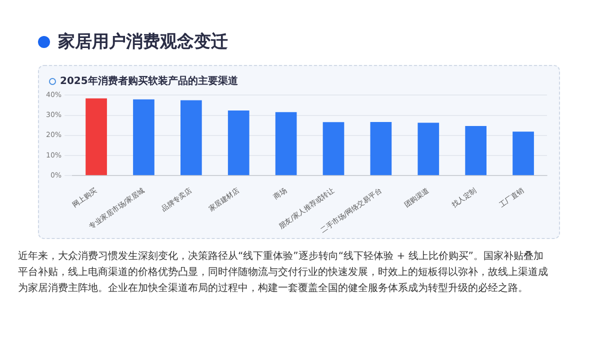  I want to click on text: 近年来，大众消费习惯发生深刻变化，决策路径从“线下重体验”逐步转向“线下轻体验 + 线上比价购买”。国家补贴叠加平台补贴，线上电商渠道的价格优势凸显，同时伴随物流与交付行业的快速发展，时效上的短板得以弥补，故线上渠道成为家居消费主阵地。企业在加快全渠道布局的过程中，构建一套覆盖全国的健全服务体系成为转型升级的必经之路。, so click(283, 273).